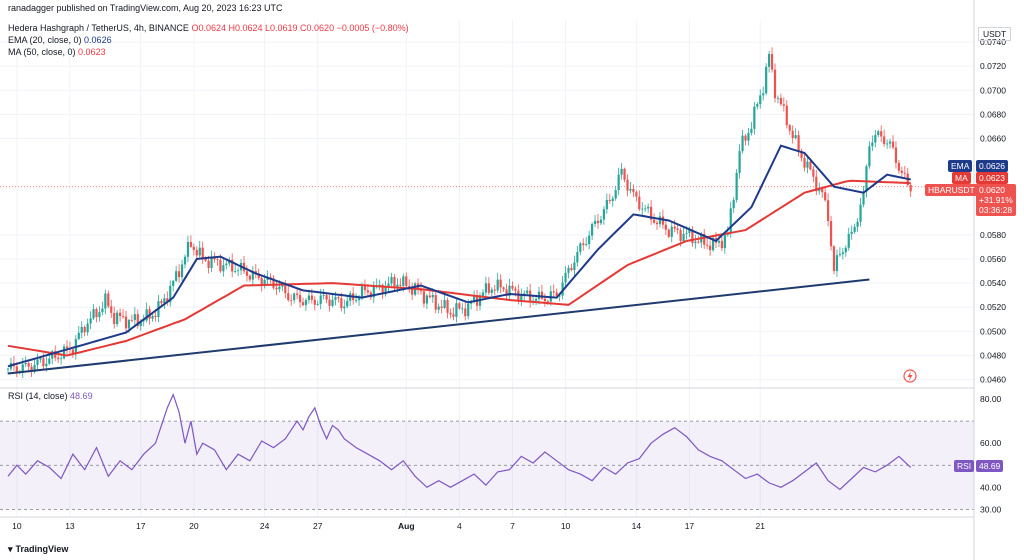  Describe the element at coordinates (993, 380) in the screenshot. I see `price-tick-label: 0.0460` at that location.